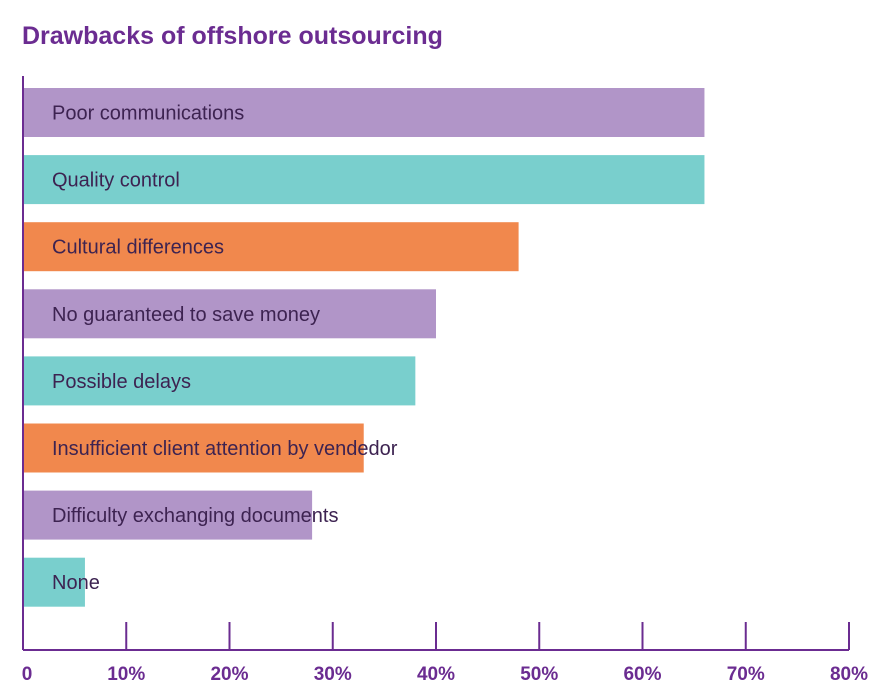 The width and height of the screenshot is (882, 695). I want to click on x-tick-label-5: 50%, so click(539, 674).